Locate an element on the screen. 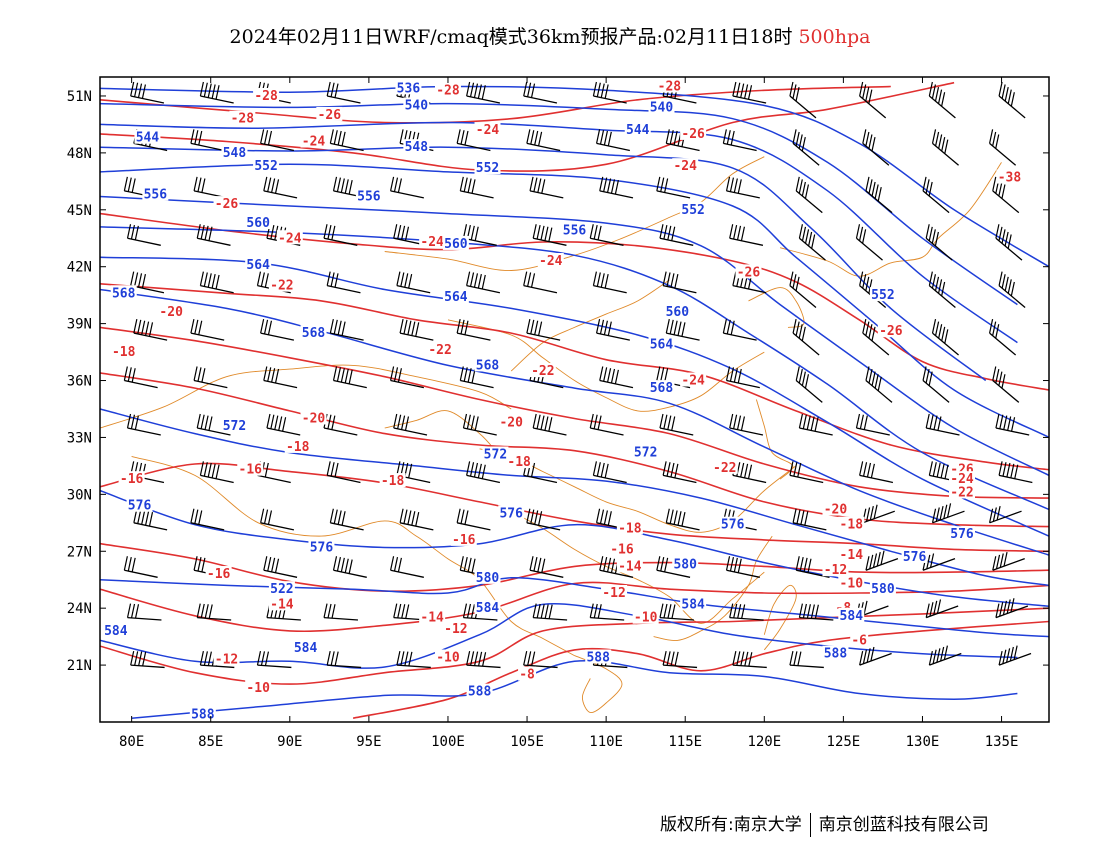  temp-contour-minus10 is located at coordinates (574, 646).